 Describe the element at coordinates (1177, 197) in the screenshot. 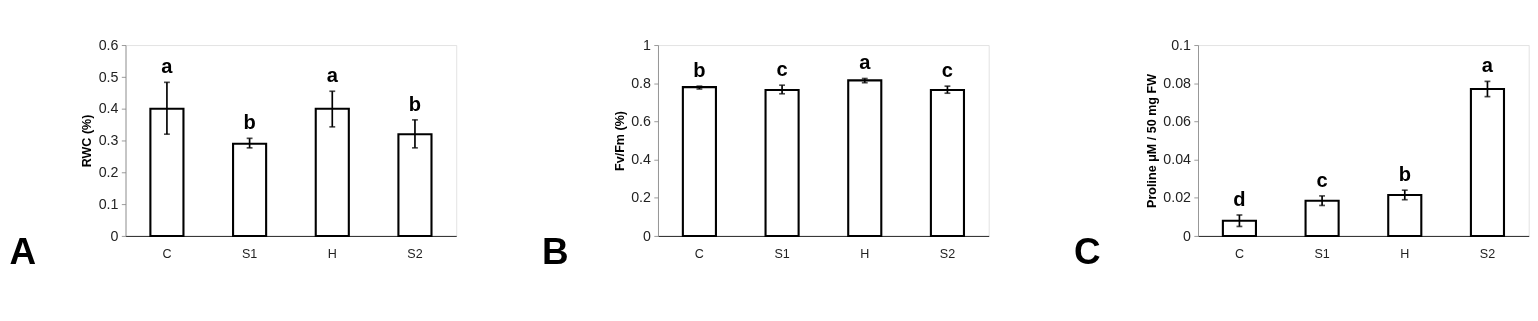

I see `y-tick-label: 0.02` at that location.